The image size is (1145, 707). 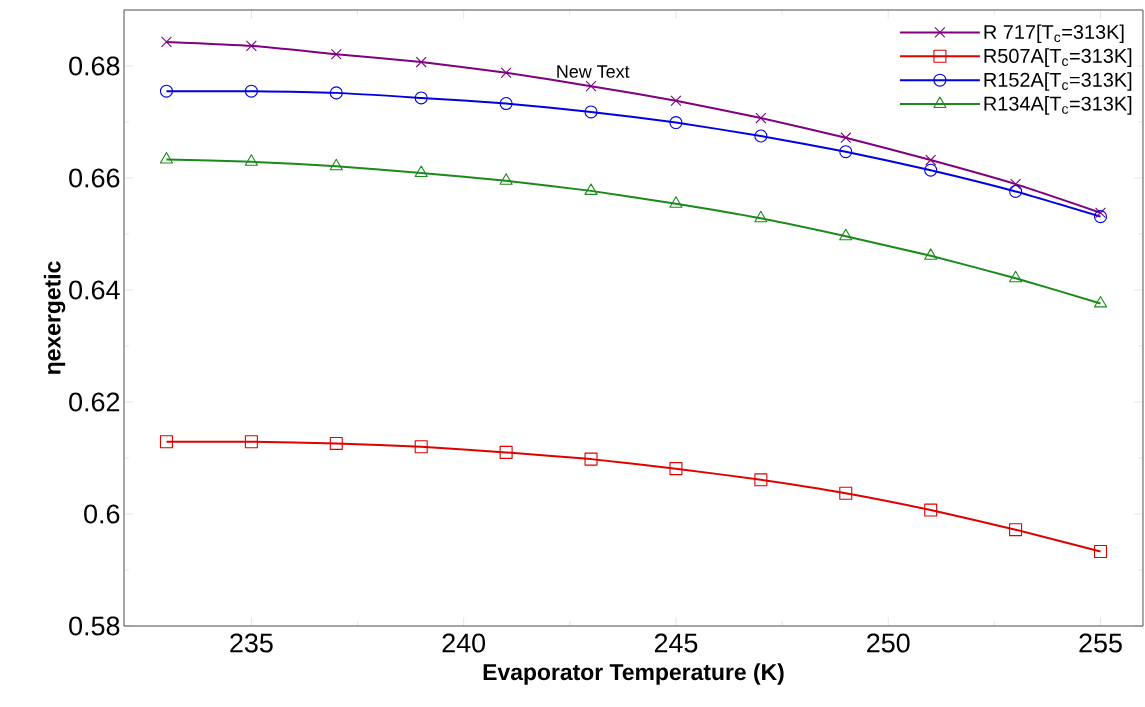 I want to click on legend-label: R507A[T$_{c}$=313K], so click(x=1058, y=57).